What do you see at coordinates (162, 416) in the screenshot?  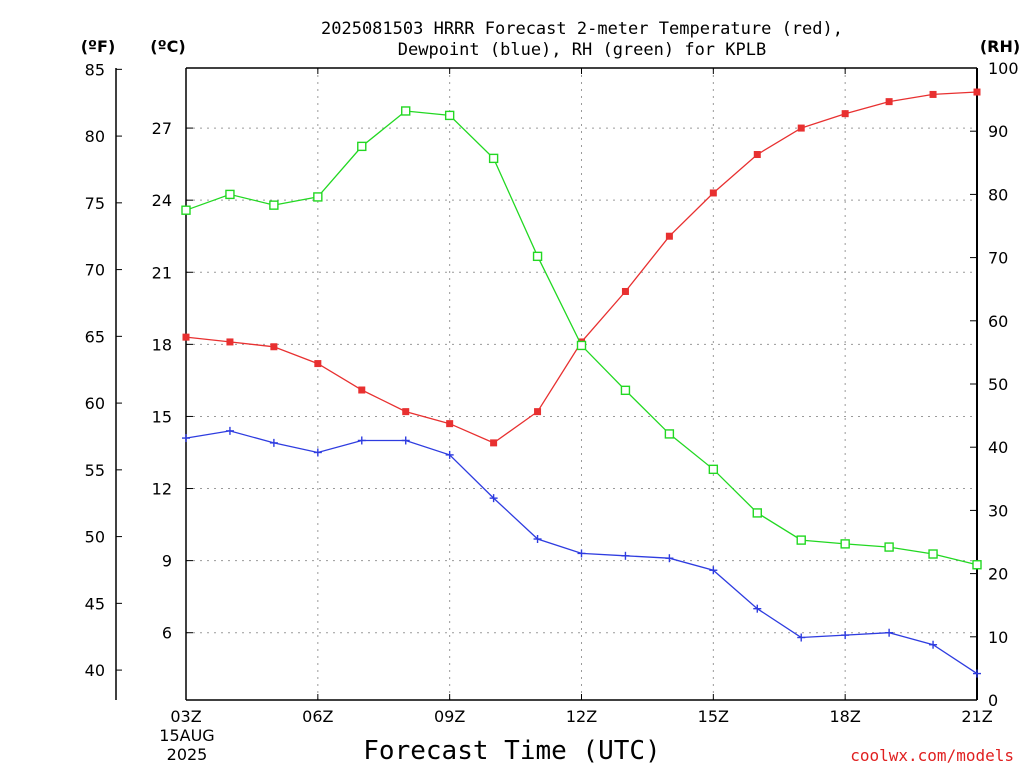 I see `c-tick-label: 15` at bounding box center [162, 416].